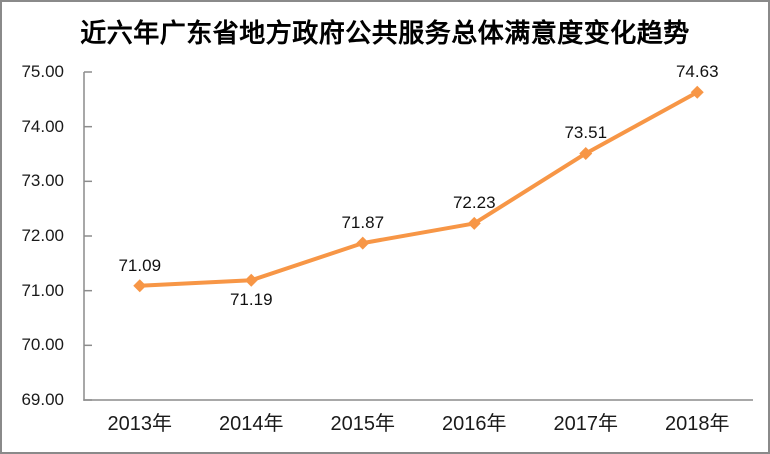 Image resolution: width=770 pixels, height=454 pixels. What do you see at coordinates (42, 126) in the screenshot?
I see `y-axis-tick-label: 74.00` at bounding box center [42, 126].